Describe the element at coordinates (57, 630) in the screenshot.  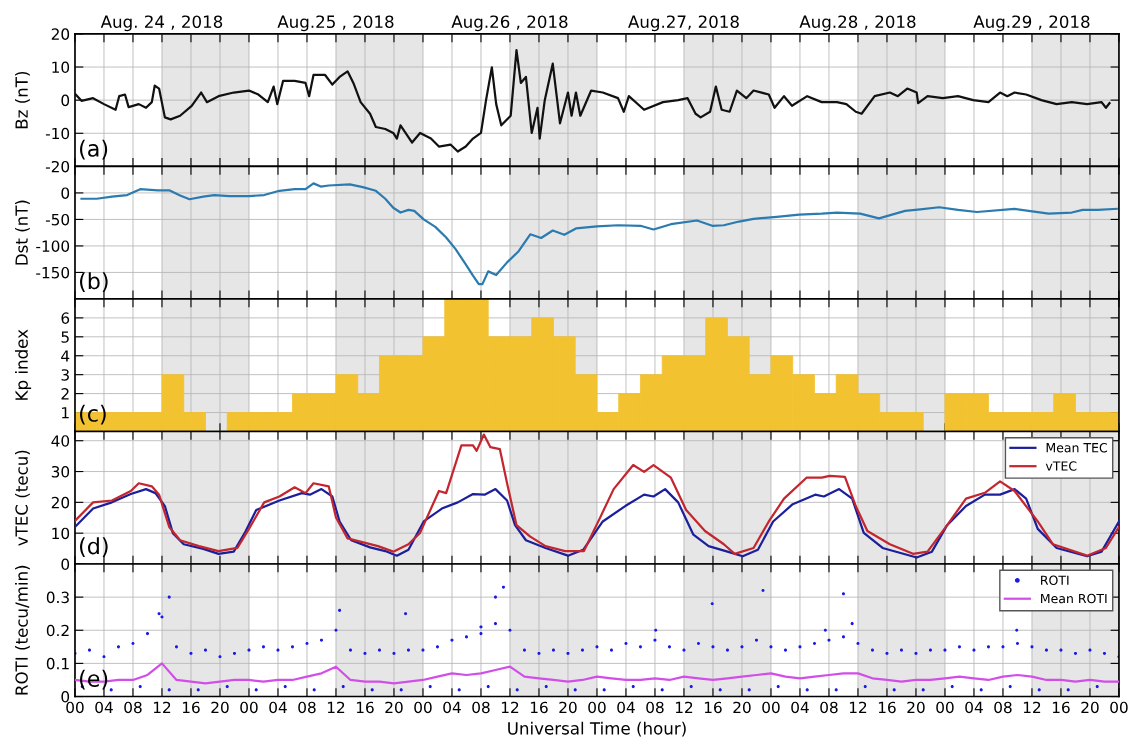
I see `y-tick-label: 0.2` at that location.